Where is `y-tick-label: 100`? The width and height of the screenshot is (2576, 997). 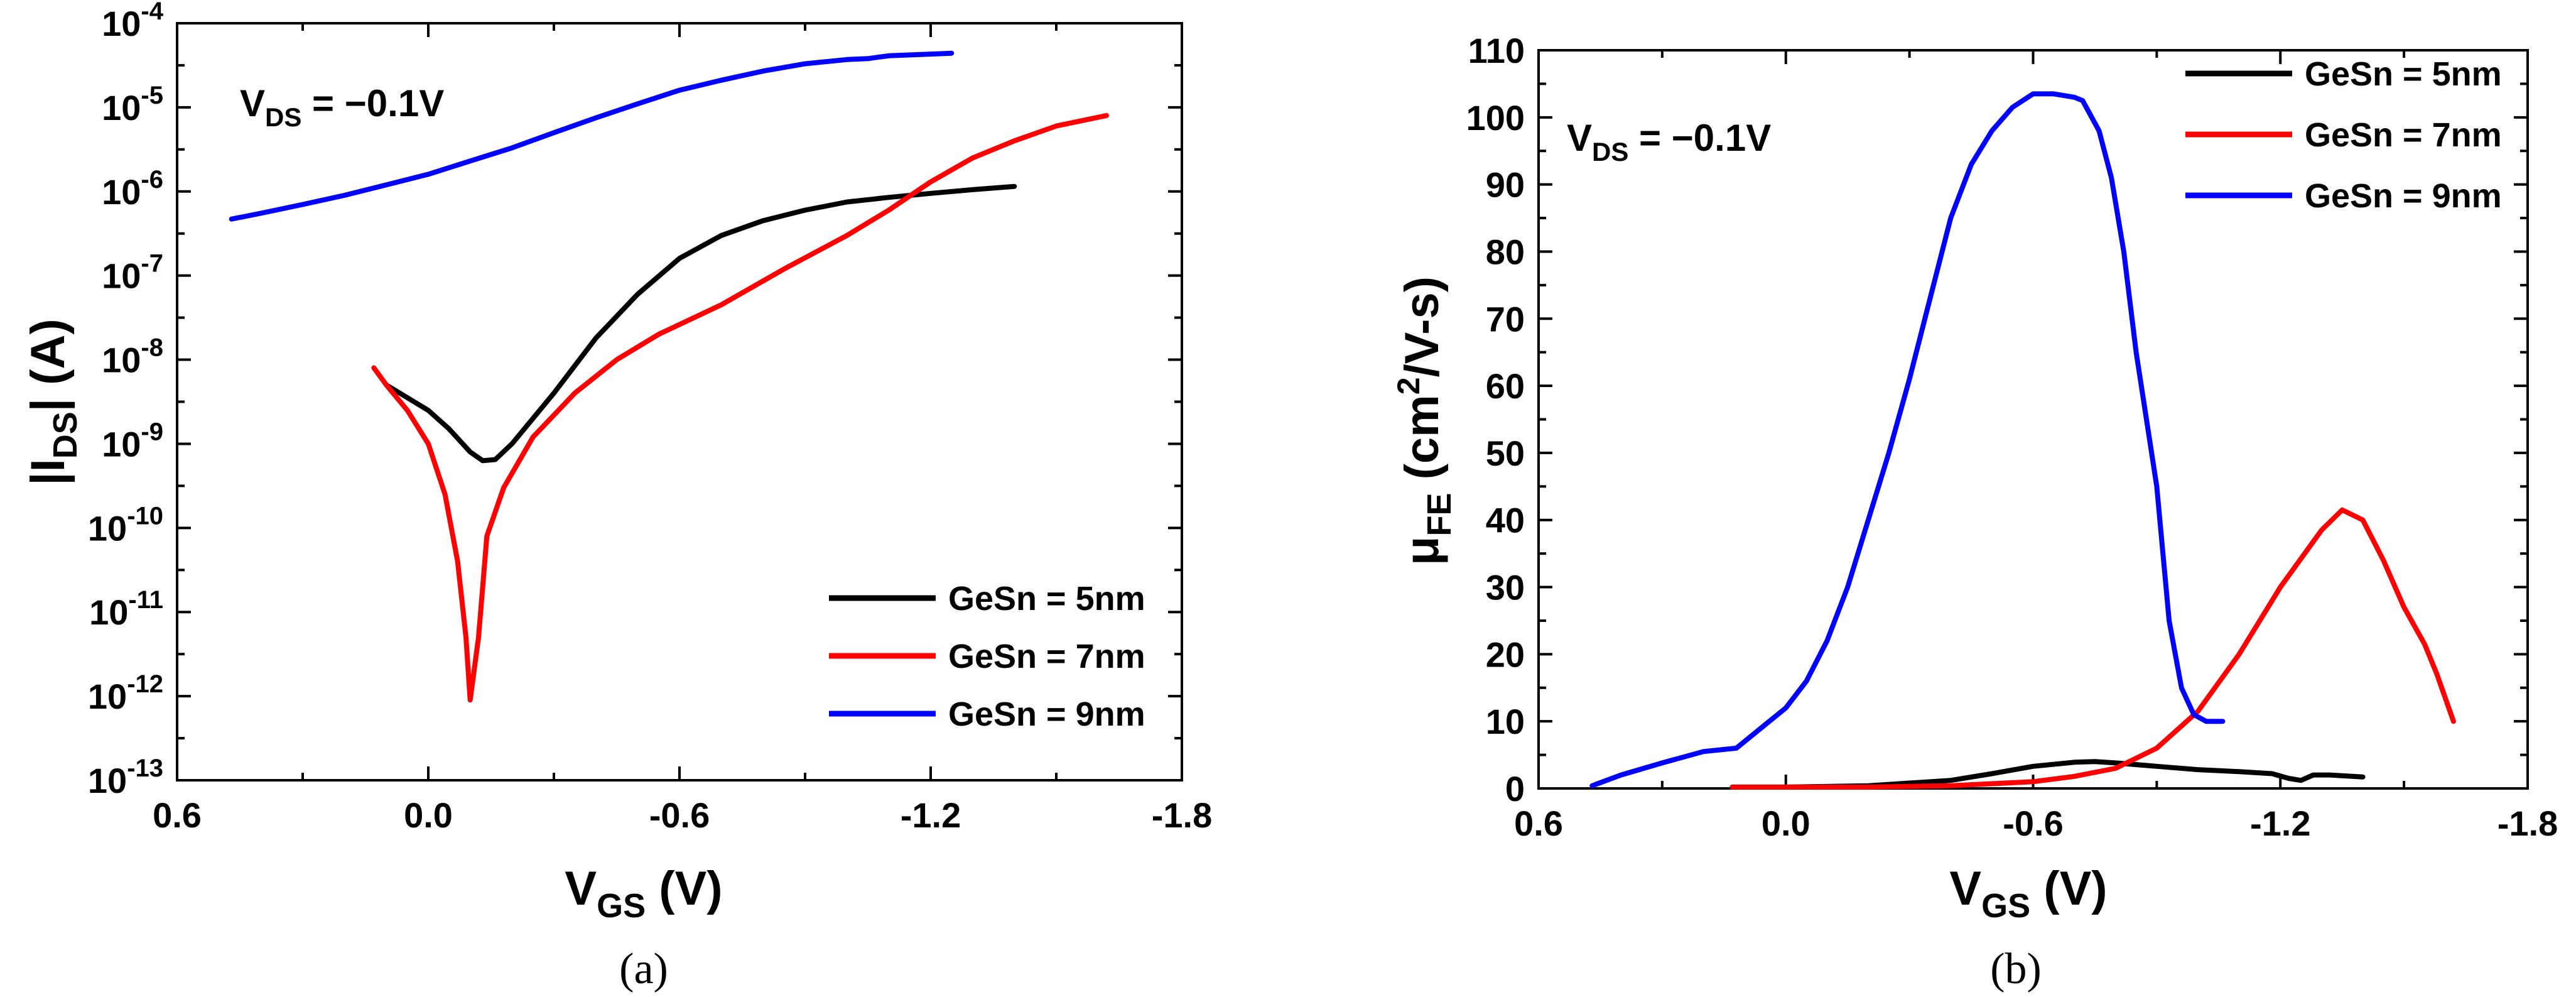 y-tick-label: 100 is located at coordinates (1495, 118).